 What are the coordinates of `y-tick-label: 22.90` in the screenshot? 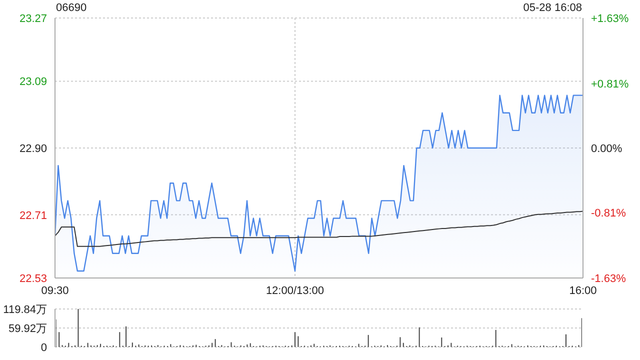 It's located at (33, 149).